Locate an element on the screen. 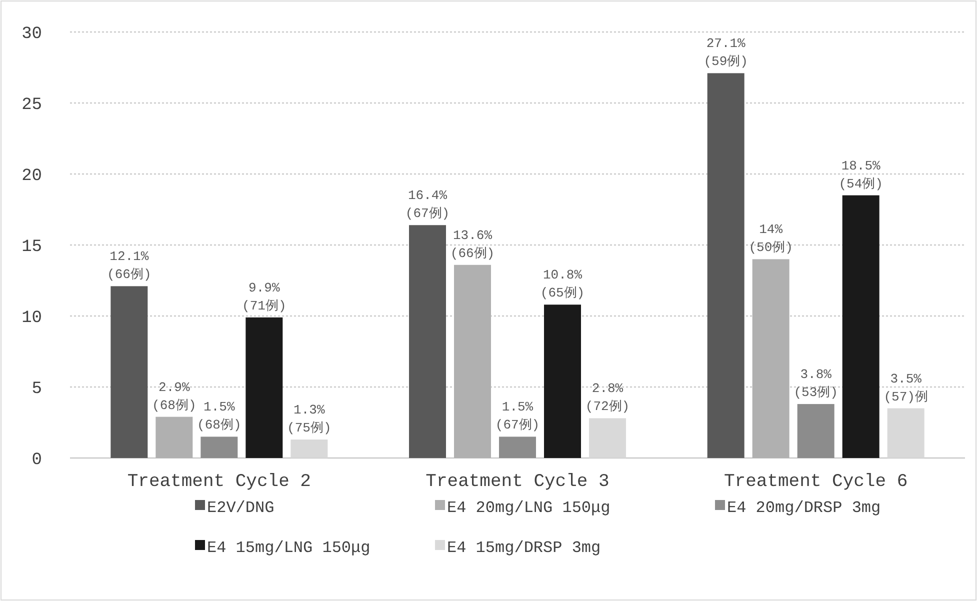  data-label: 3.5% (57)例 is located at coordinates (906, 387).